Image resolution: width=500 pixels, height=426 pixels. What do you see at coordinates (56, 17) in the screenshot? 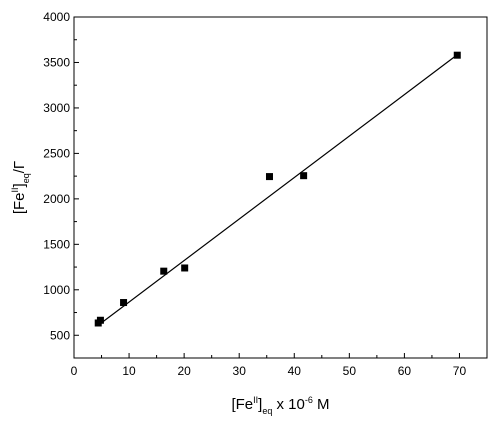
I see `y-tick-label: 4000` at bounding box center [56, 17].